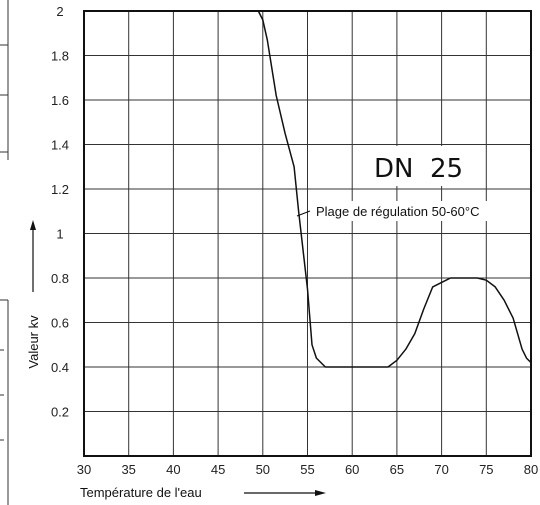 Image resolution: width=540 pixels, height=505 pixels. I want to click on y-axis-arrow-head, so click(33, 225).